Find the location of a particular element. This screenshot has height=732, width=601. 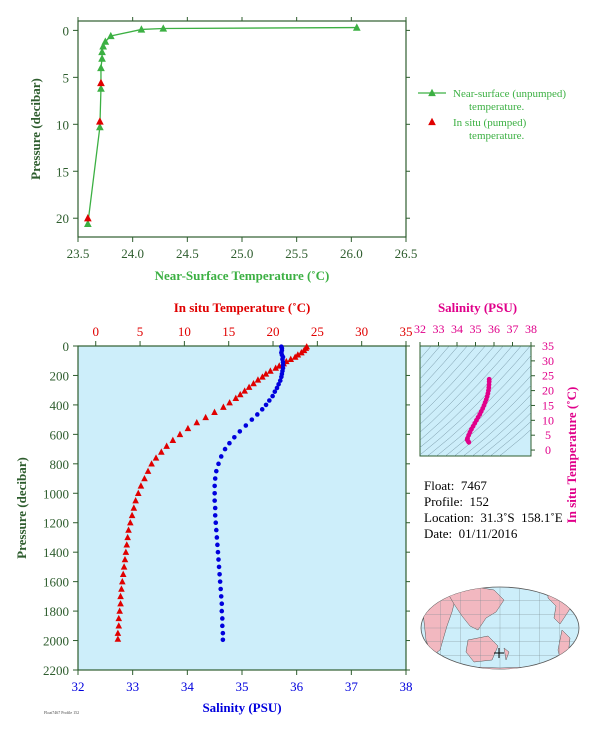

ts-plot-frame is located at coordinates (475, 401).